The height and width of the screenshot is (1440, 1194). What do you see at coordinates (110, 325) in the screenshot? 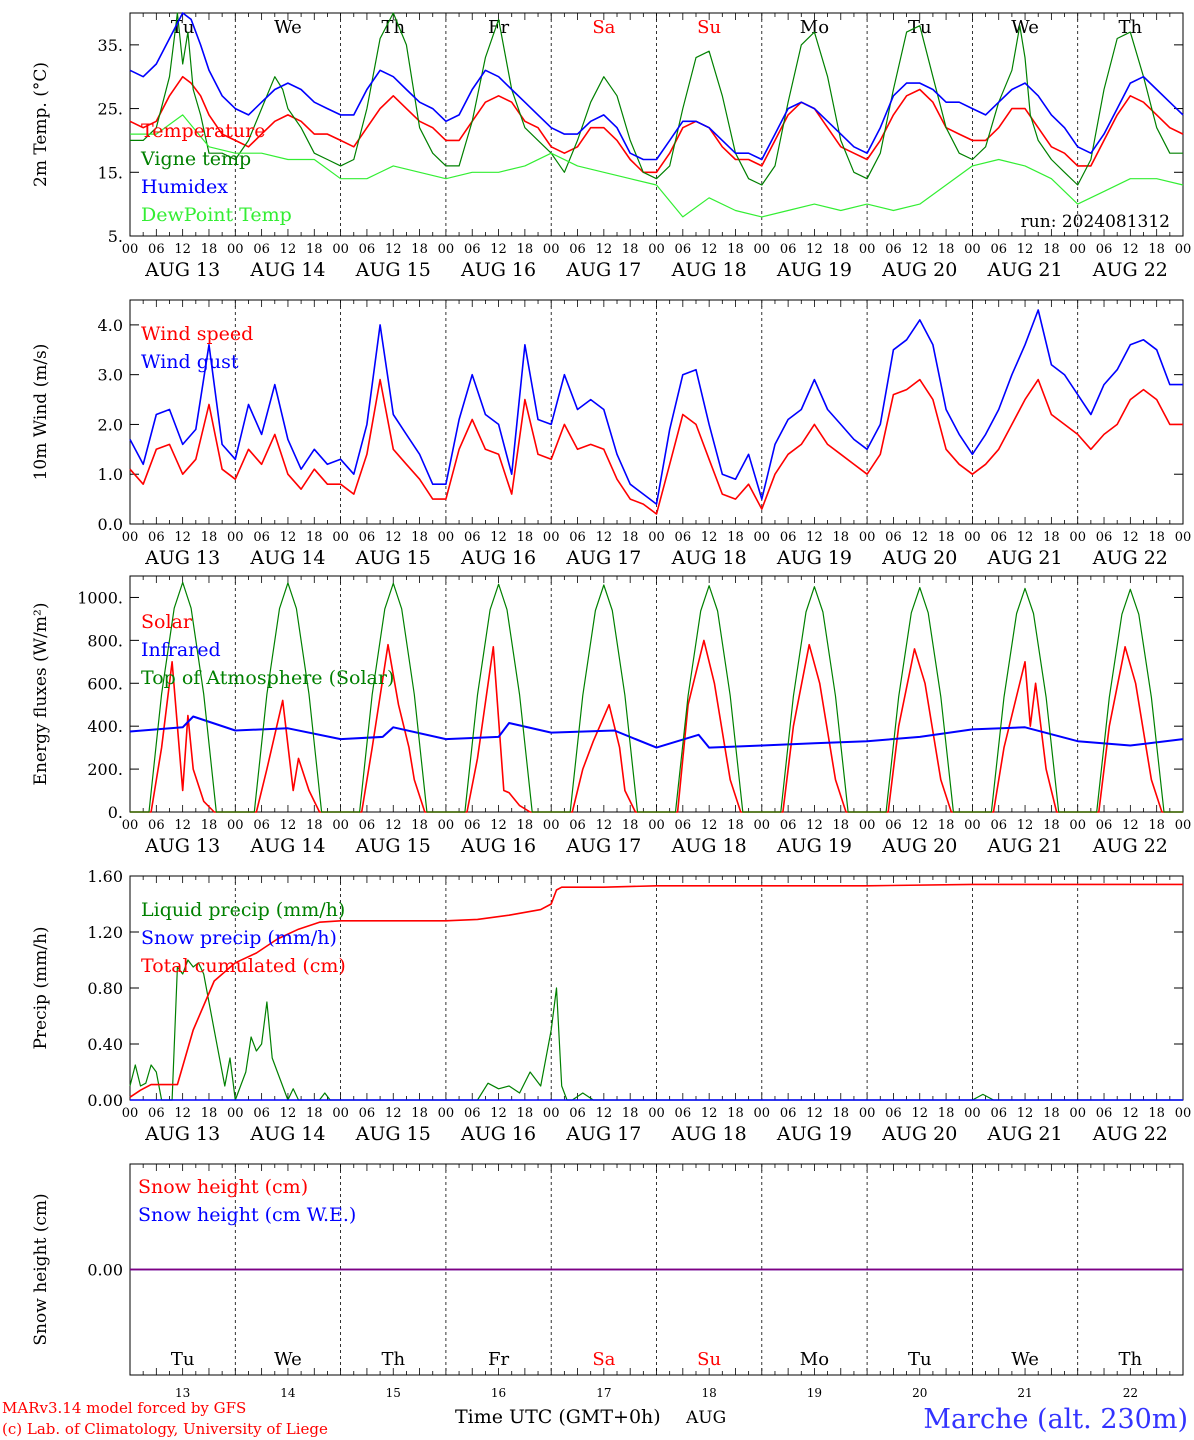
I see `y-tick-label: 4.0` at bounding box center [110, 325].